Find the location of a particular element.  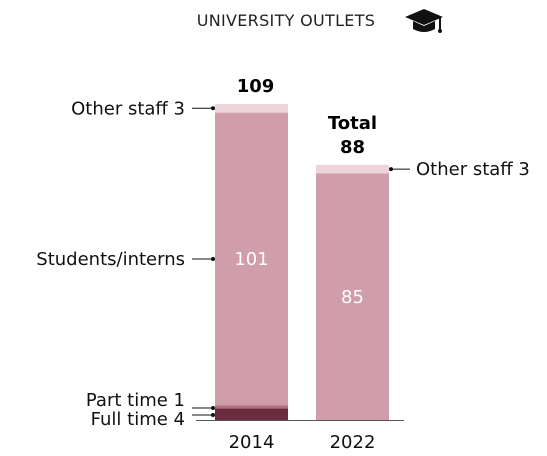

graduation-cap-icon is located at coordinates (424, 21).